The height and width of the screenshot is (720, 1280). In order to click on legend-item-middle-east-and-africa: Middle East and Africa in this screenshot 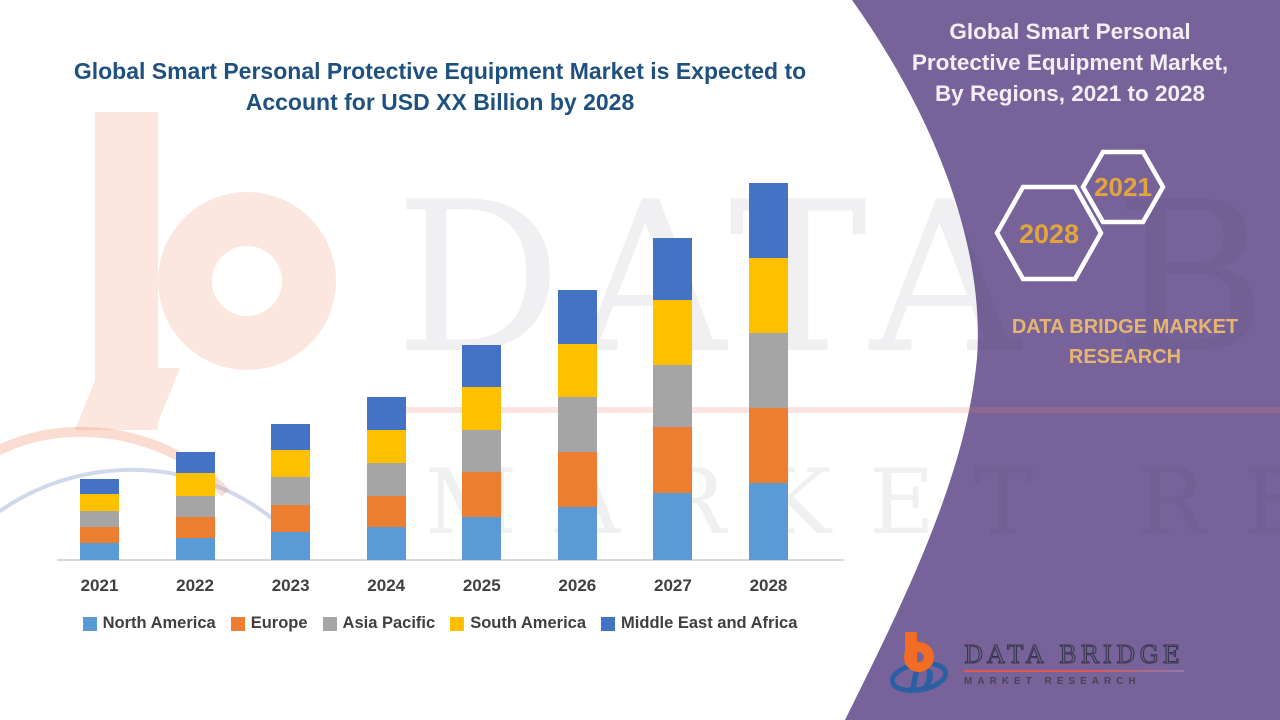, I will do `click(699, 623)`.